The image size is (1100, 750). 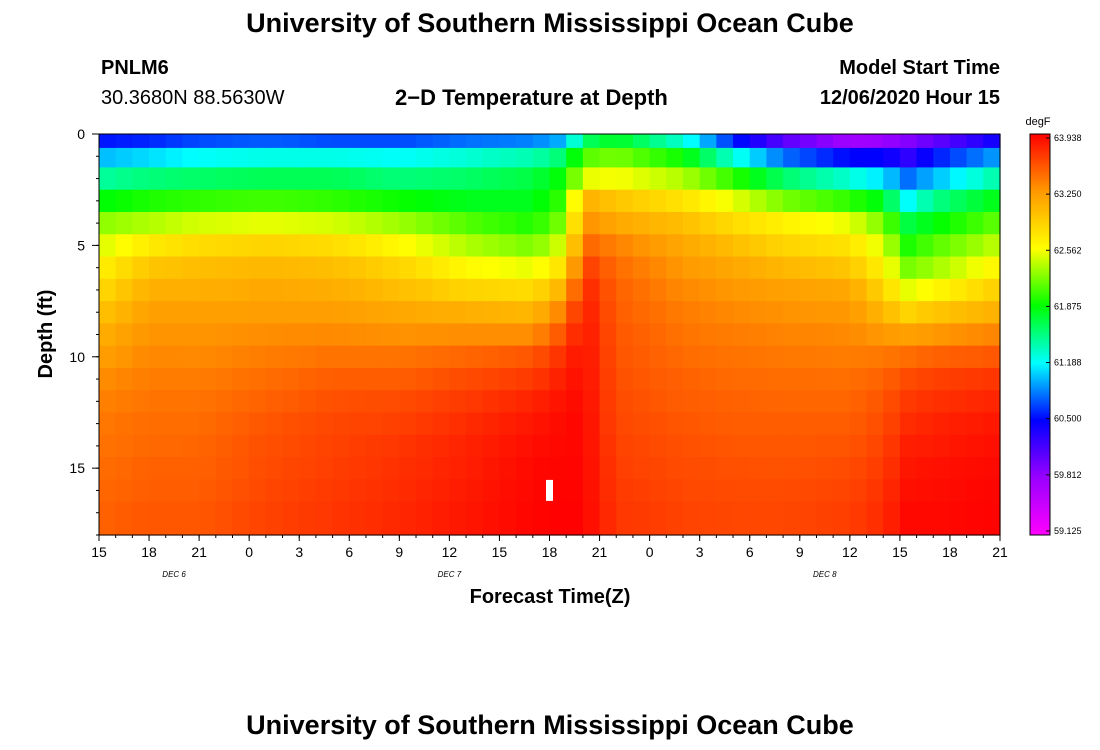 I want to click on colorbar-tick-label: 59.812, so click(x=1068, y=475).